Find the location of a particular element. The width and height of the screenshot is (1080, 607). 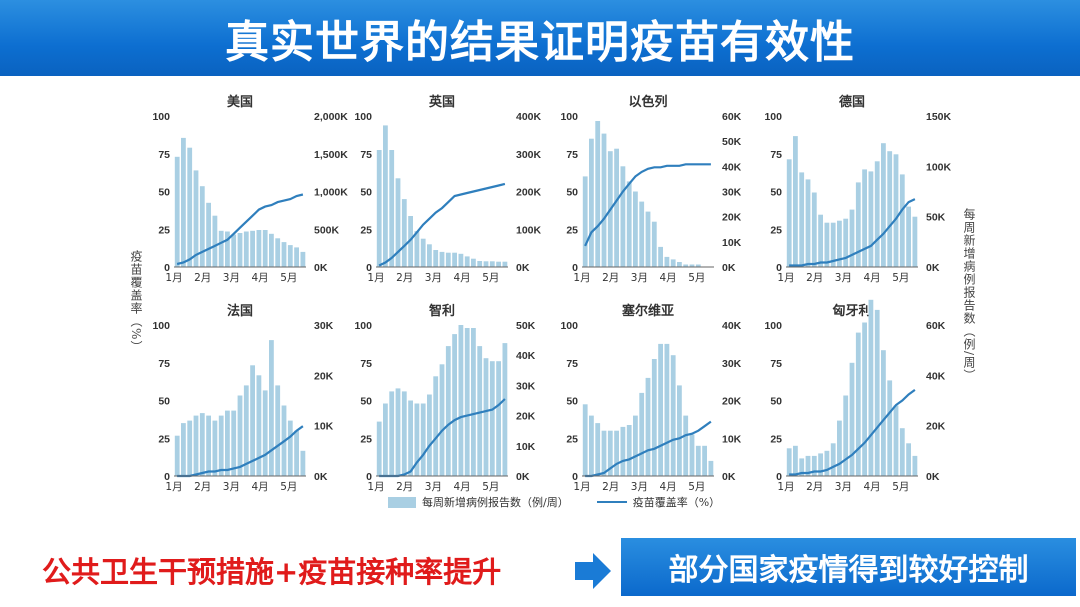

right-tick-label: 20K is located at coordinates (324, 376).